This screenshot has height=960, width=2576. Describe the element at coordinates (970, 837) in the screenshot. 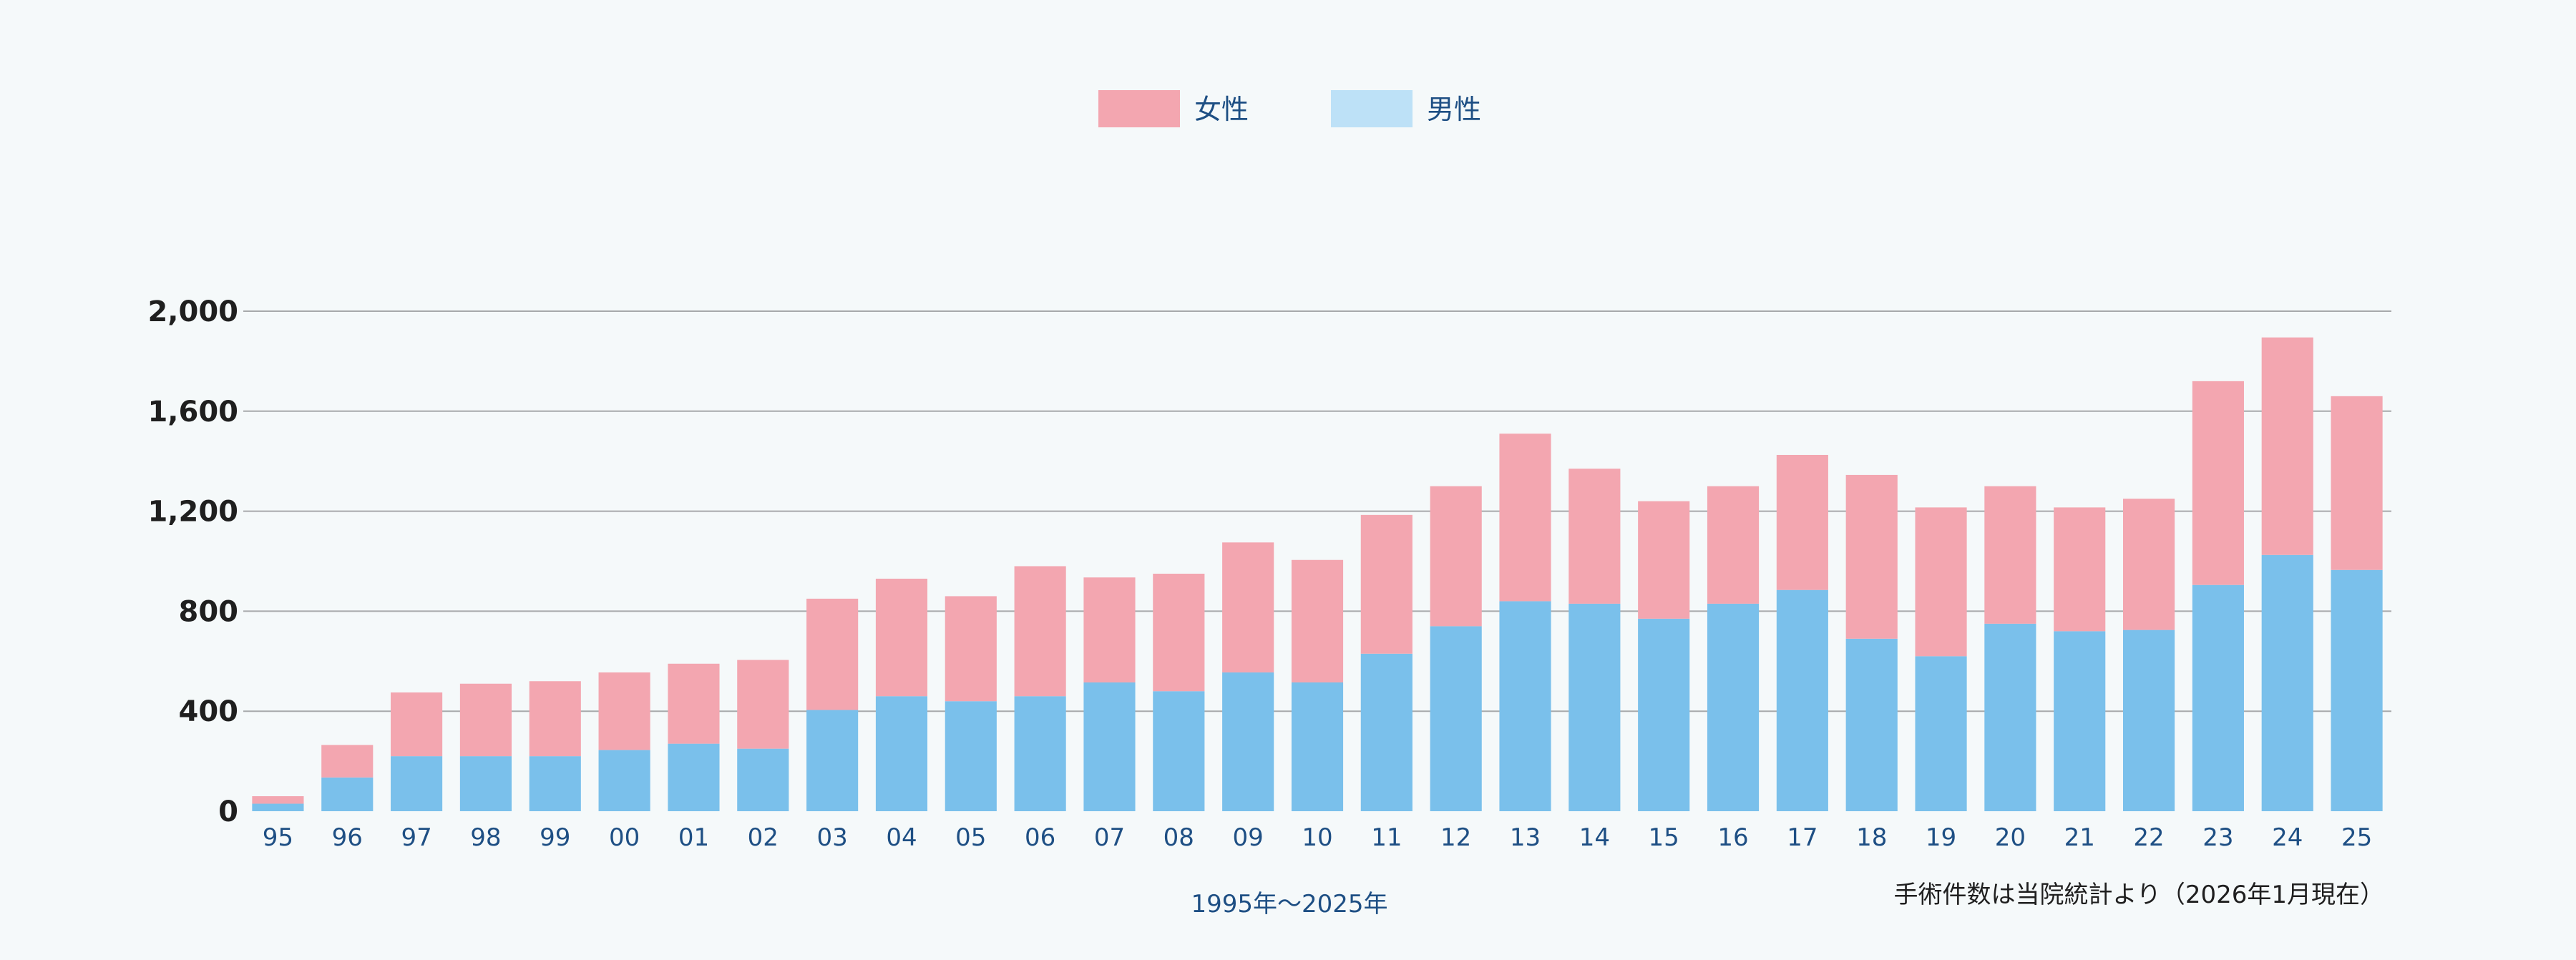

I see `x-tick-label: 05` at that location.